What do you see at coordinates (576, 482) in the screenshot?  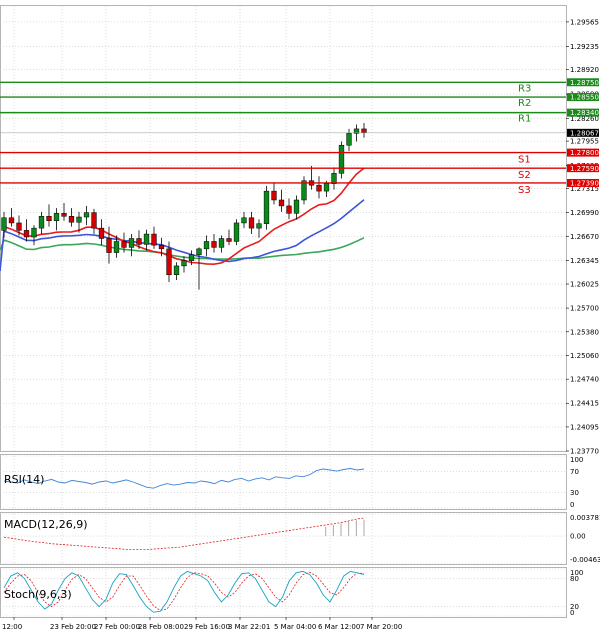 I see `rsi-axis: 100 70 30 0` at bounding box center [576, 482].